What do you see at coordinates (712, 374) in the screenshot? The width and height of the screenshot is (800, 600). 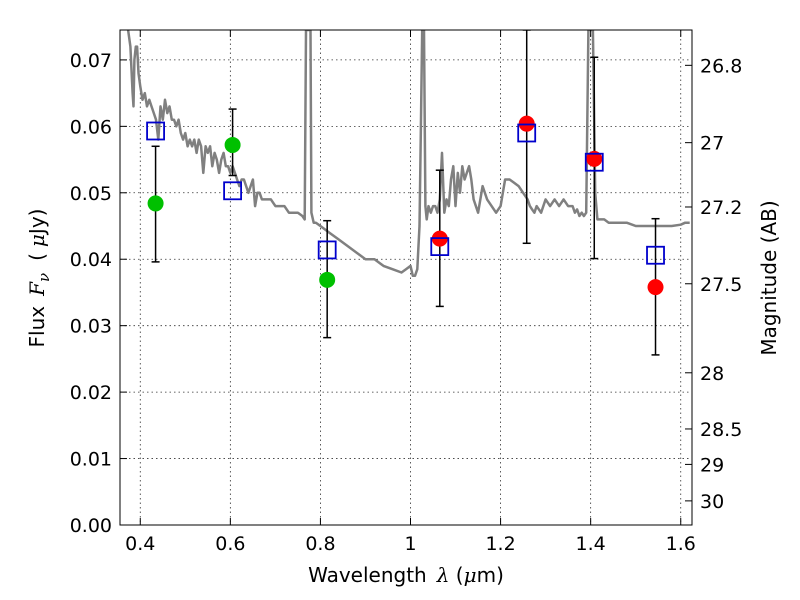 I see `y2-tick-label: 28` at bounding box center [712, 374].